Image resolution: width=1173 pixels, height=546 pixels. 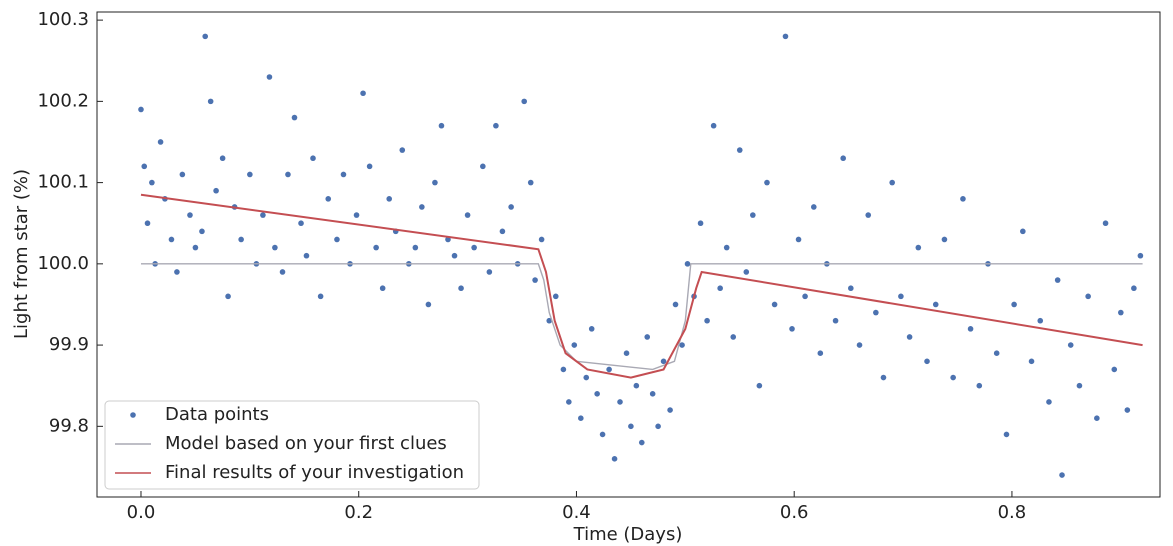 What do you see at coordinates (628, 534) in the screenshot?
I see `x-axis-label: Time (Days)` at bounding box center [628, 534].